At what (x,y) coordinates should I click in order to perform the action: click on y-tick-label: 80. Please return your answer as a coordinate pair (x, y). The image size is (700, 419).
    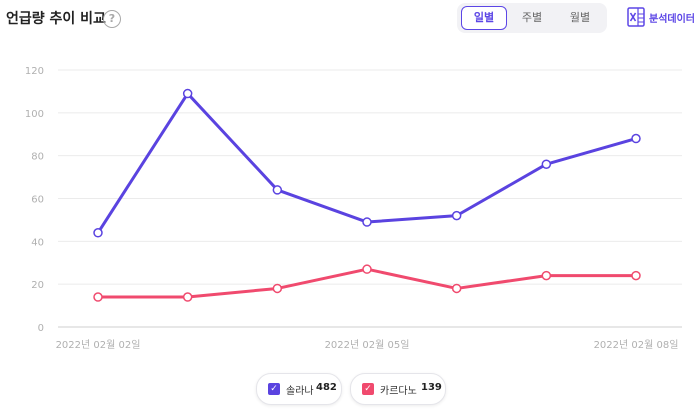
    Looking at the image, I should click on (37, 157).